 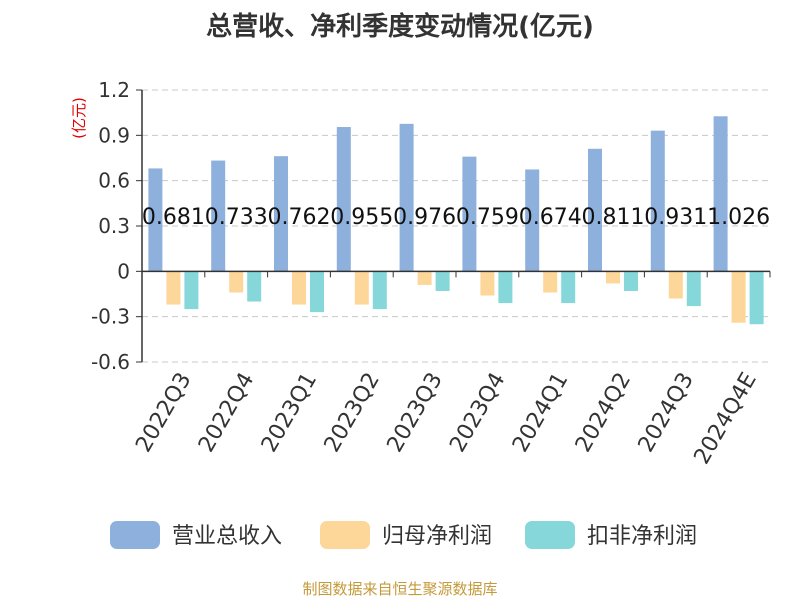 What do you see at coordinates (603, 413) in the screenshot?
I see `x-tick-label: 2024Q2` at bounding box center [603, 413].